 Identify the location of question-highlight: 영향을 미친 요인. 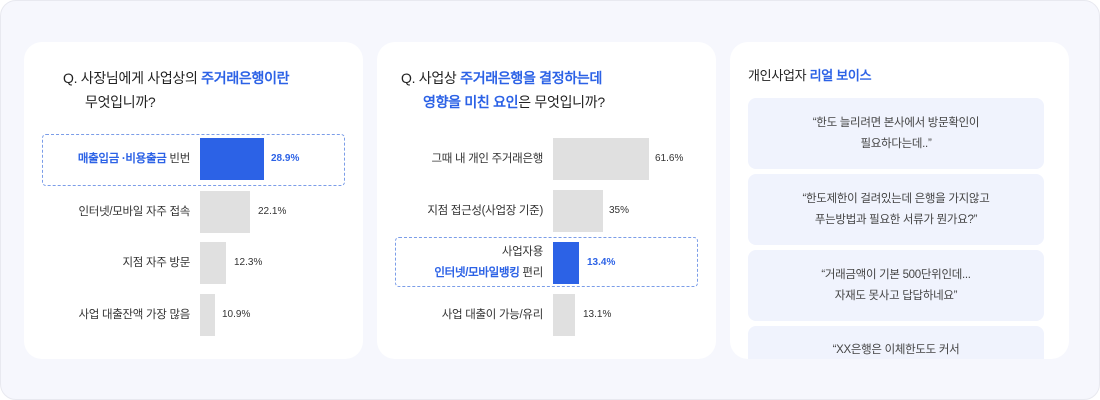
(471, 102).